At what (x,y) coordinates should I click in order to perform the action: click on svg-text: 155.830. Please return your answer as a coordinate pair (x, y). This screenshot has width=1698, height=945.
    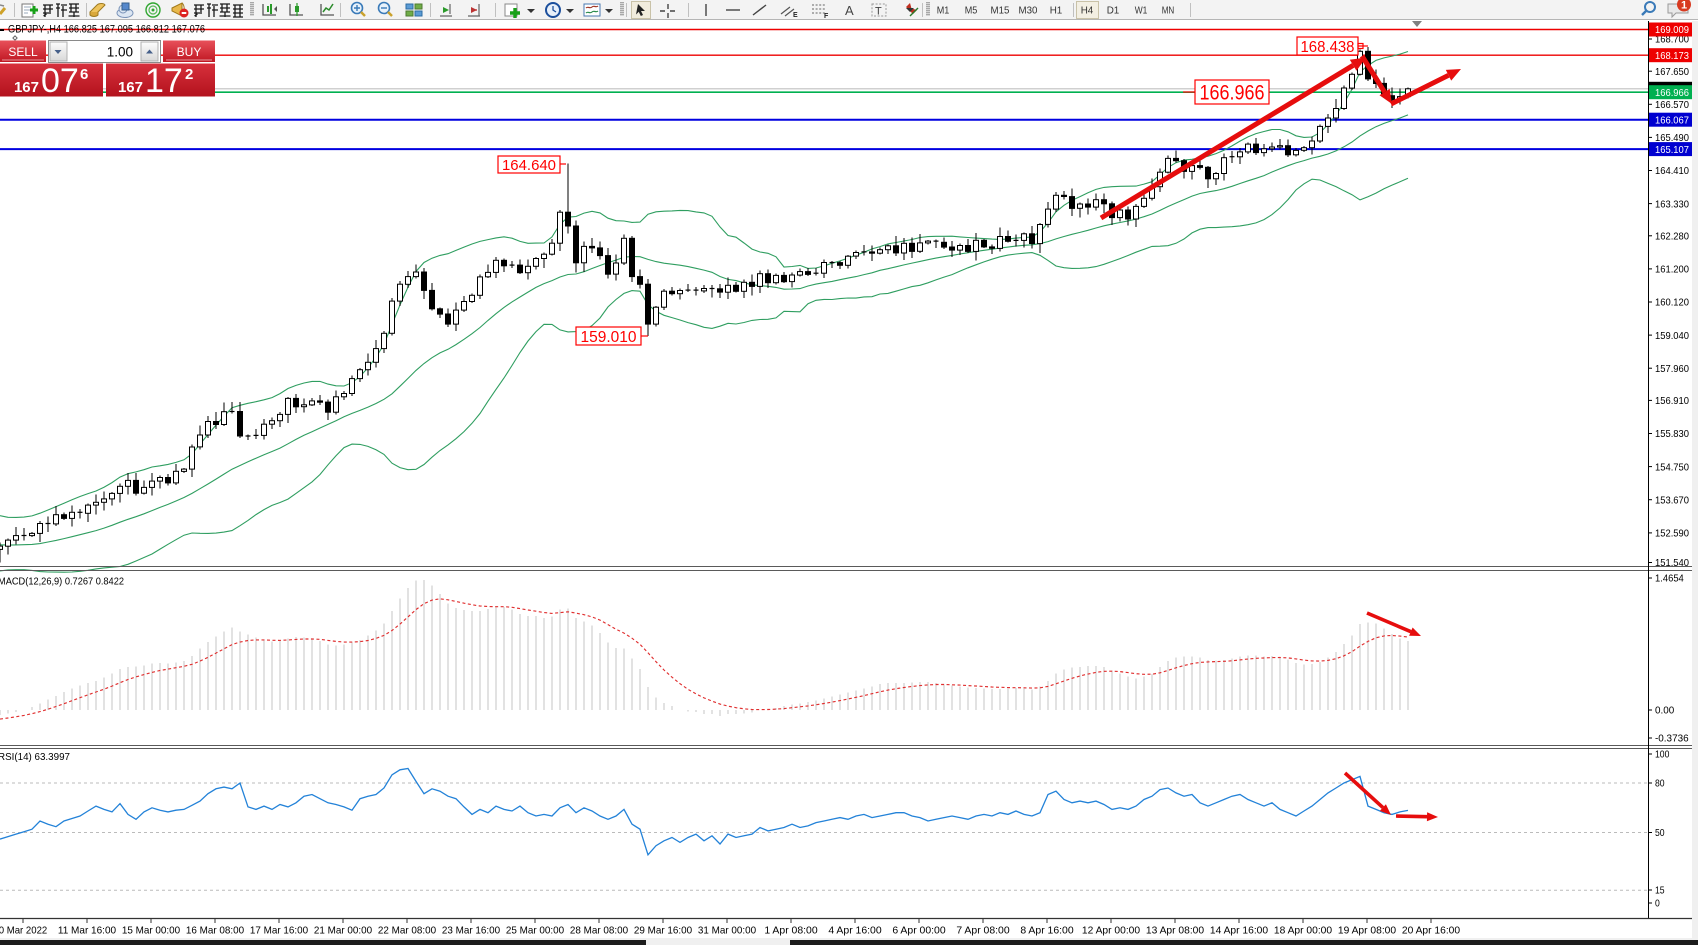
    Looking at the image, I should click on (1672, 434).